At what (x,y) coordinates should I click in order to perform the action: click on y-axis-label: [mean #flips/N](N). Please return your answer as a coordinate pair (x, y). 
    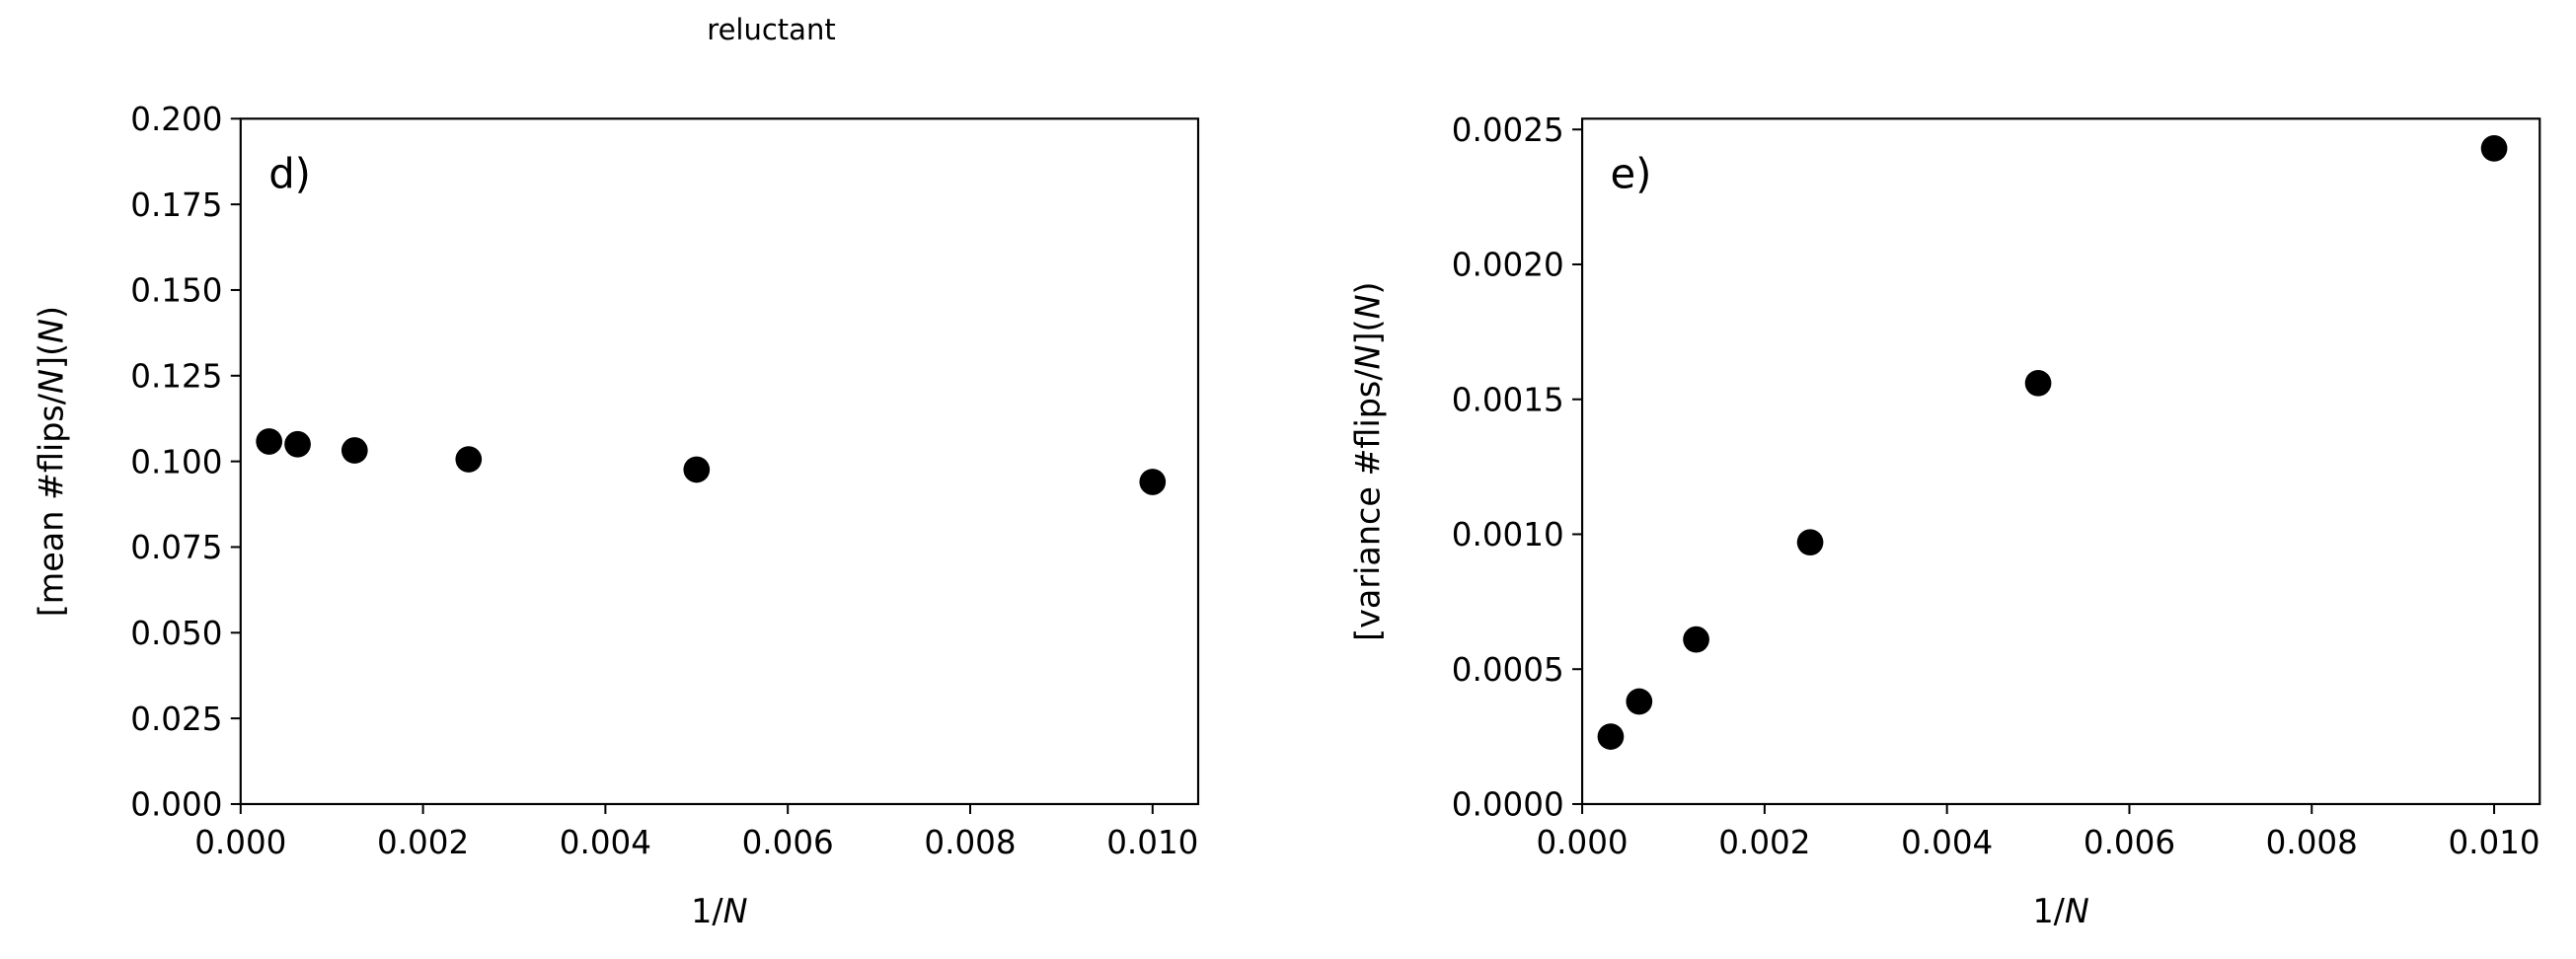
    Looking at the image, I should click on (51, 461).